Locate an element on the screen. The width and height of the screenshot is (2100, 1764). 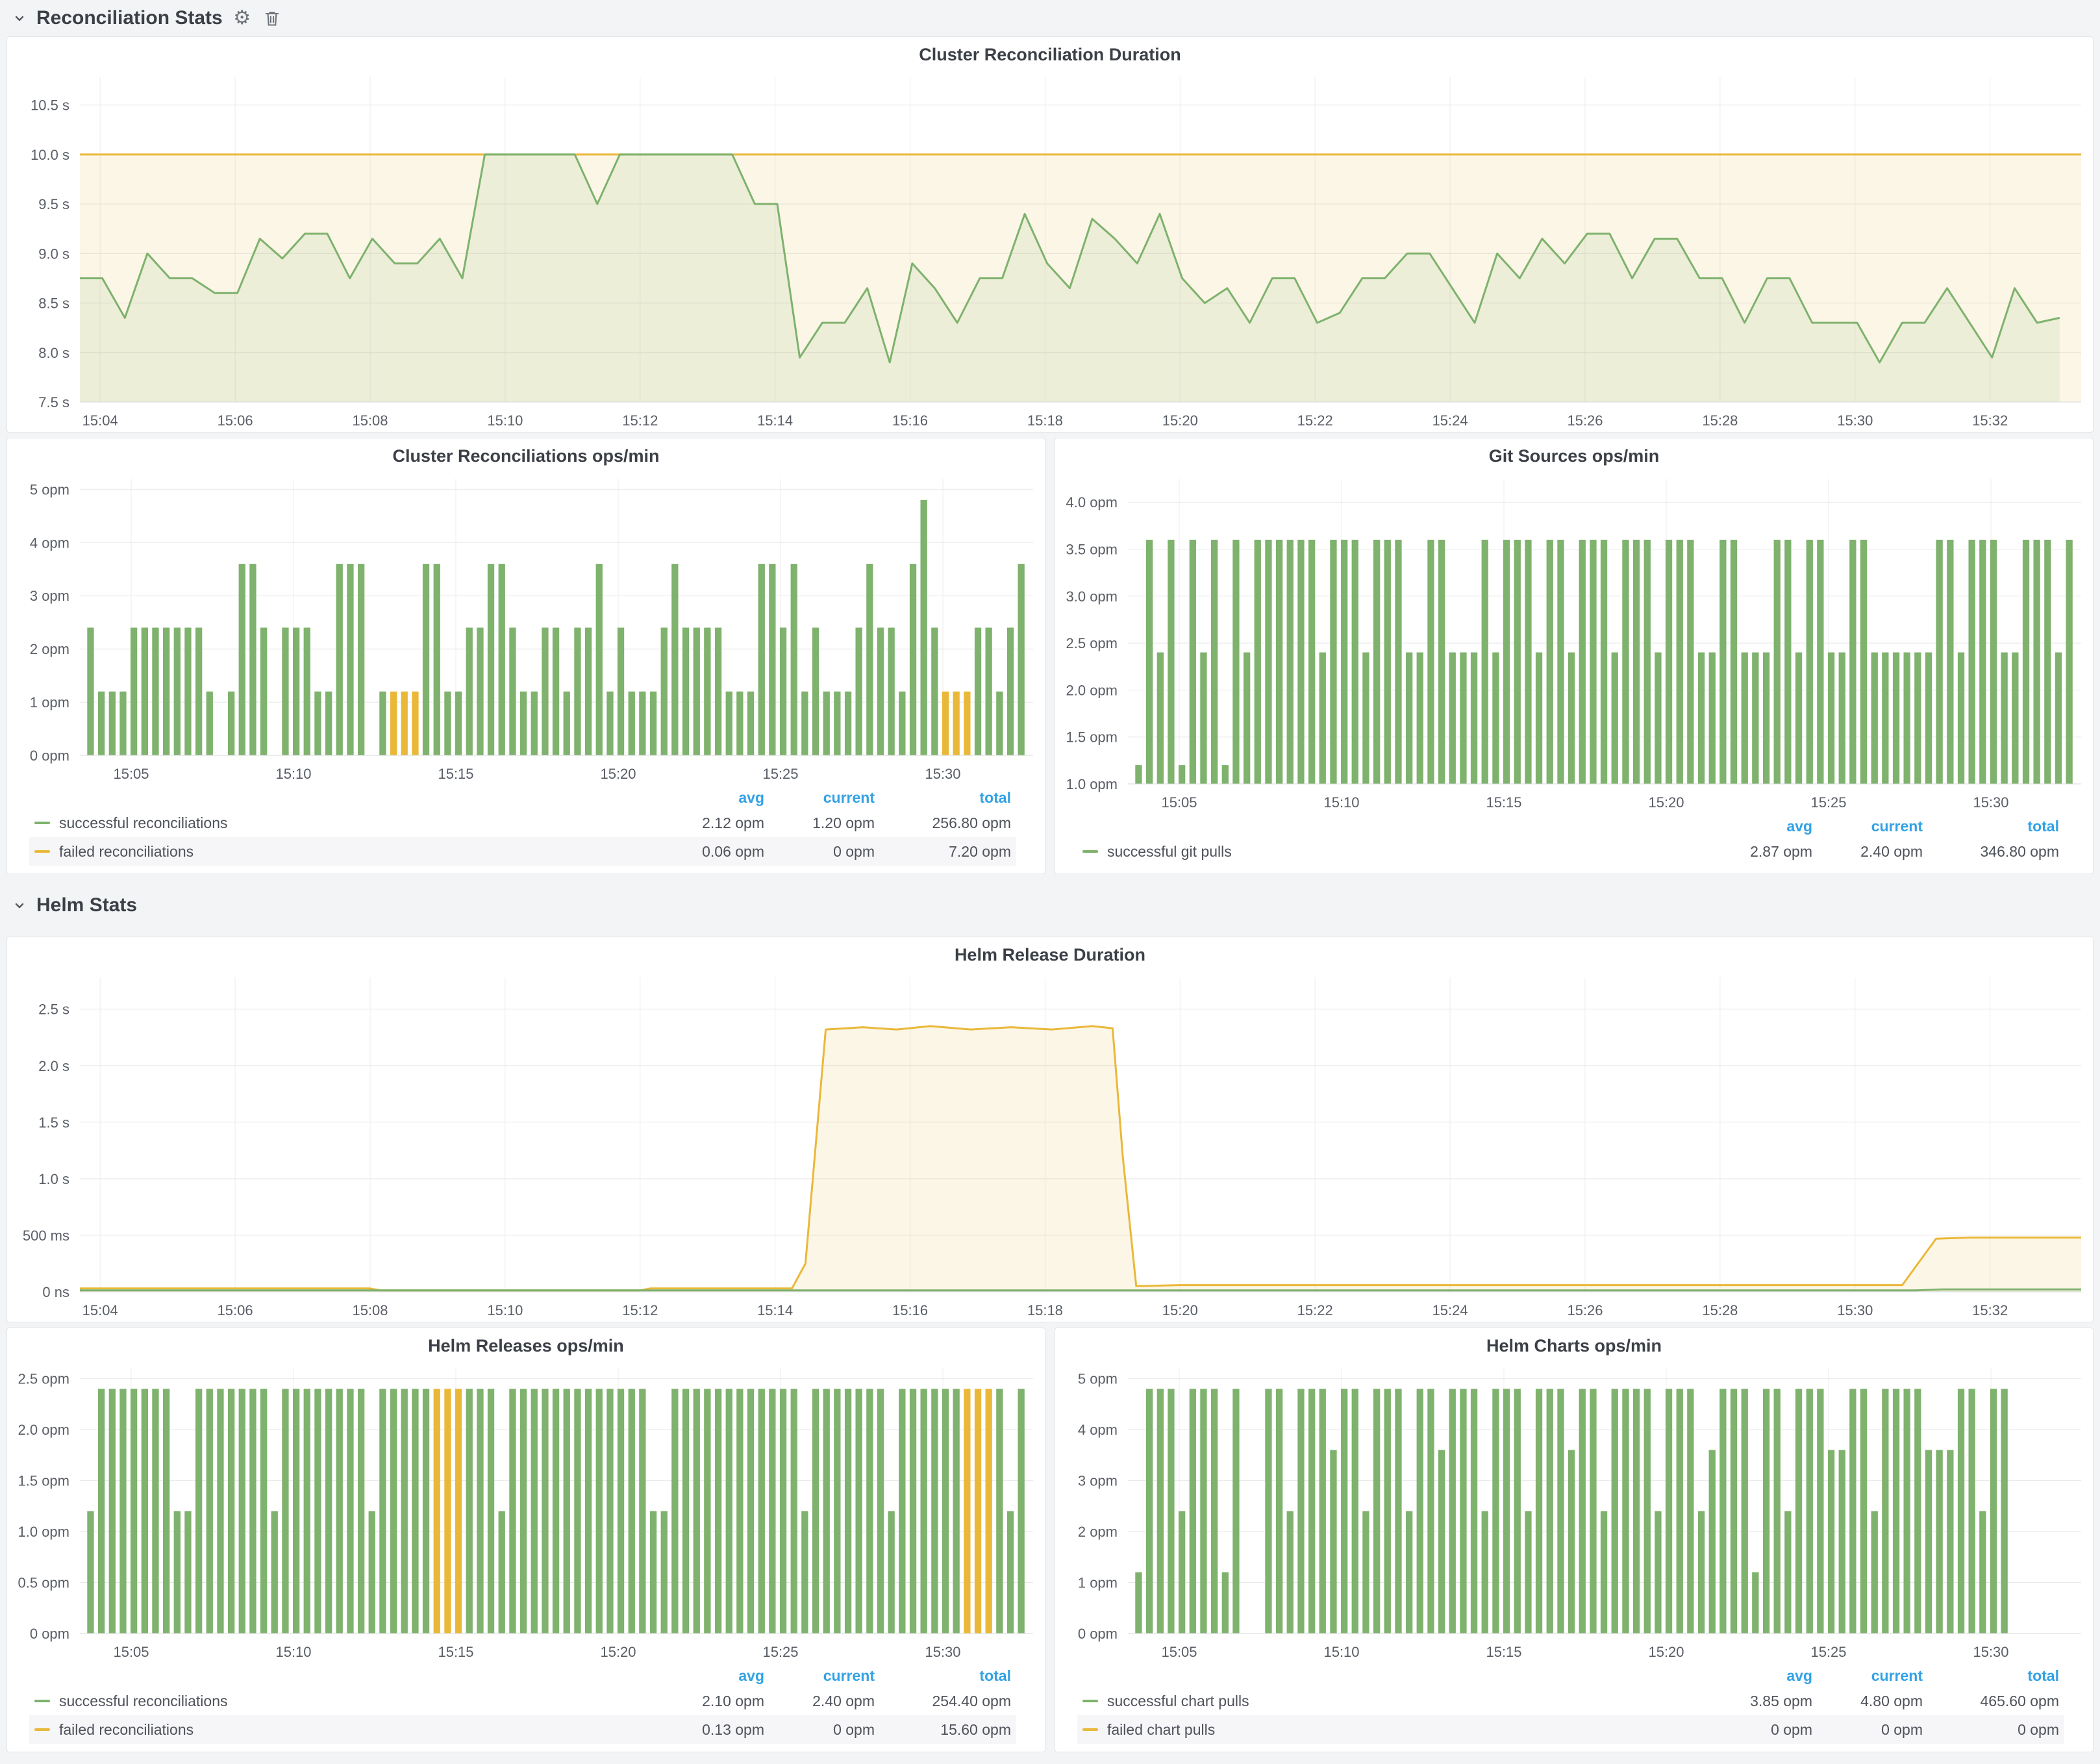
section-header-helm-stats: Helm Stats is located at coordinates (1050, 906).